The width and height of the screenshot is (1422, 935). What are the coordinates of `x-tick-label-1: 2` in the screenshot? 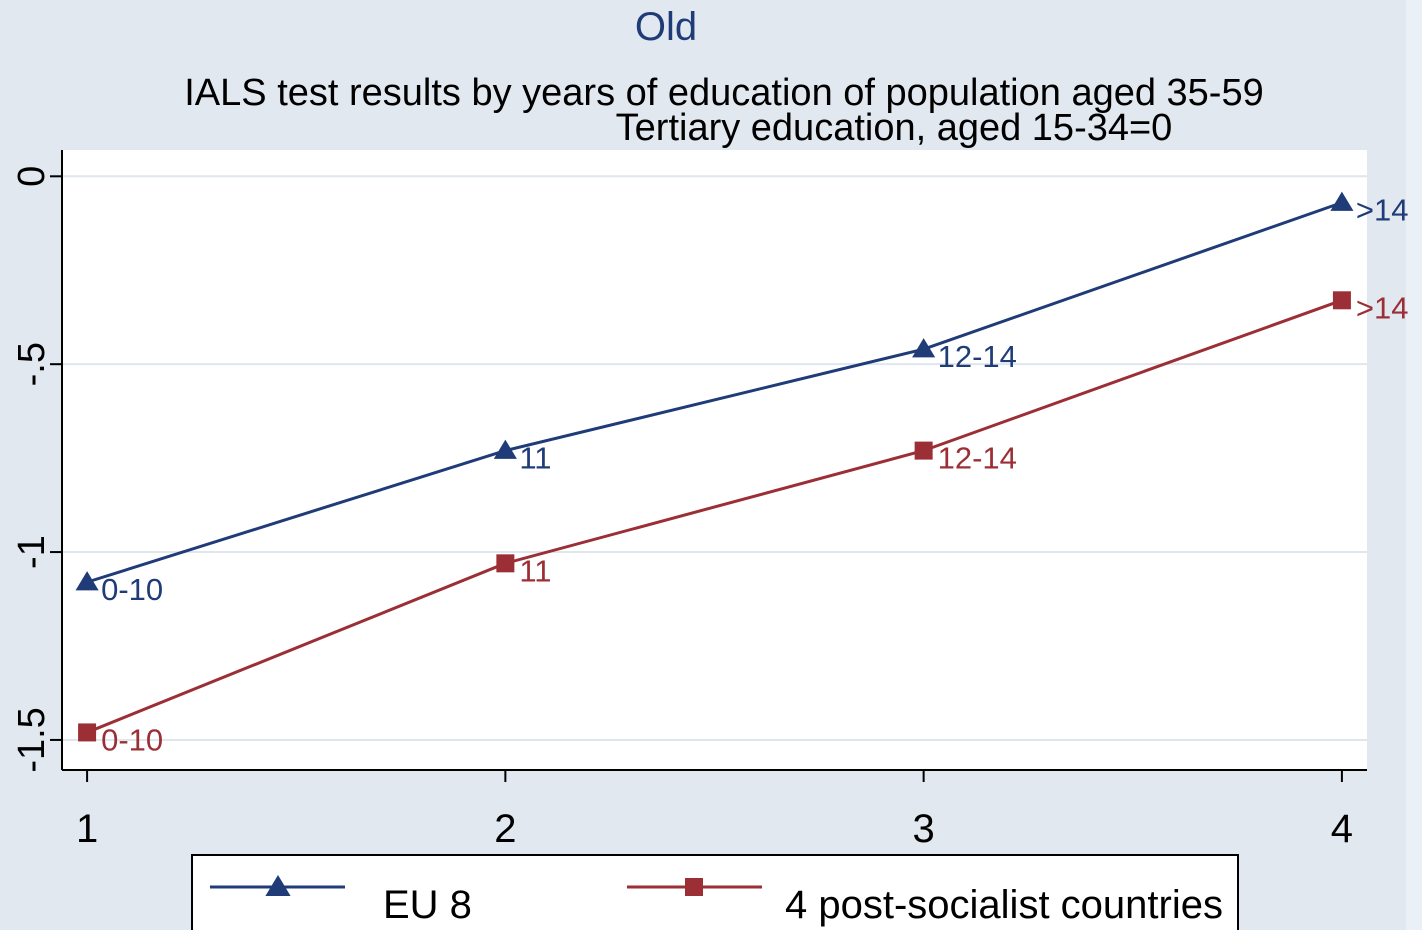 It's located at (505, 829).